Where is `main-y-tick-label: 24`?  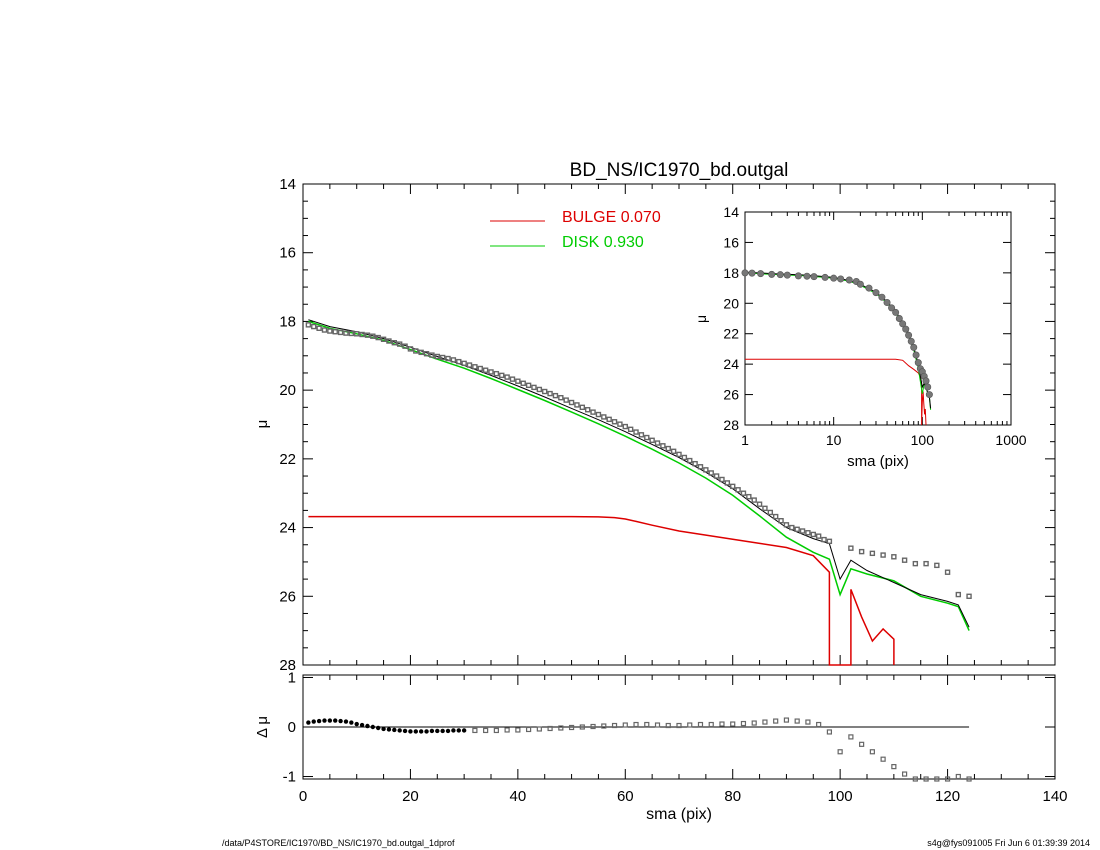 main-y-tick-label: 24 is located at coordinates (287, 528).